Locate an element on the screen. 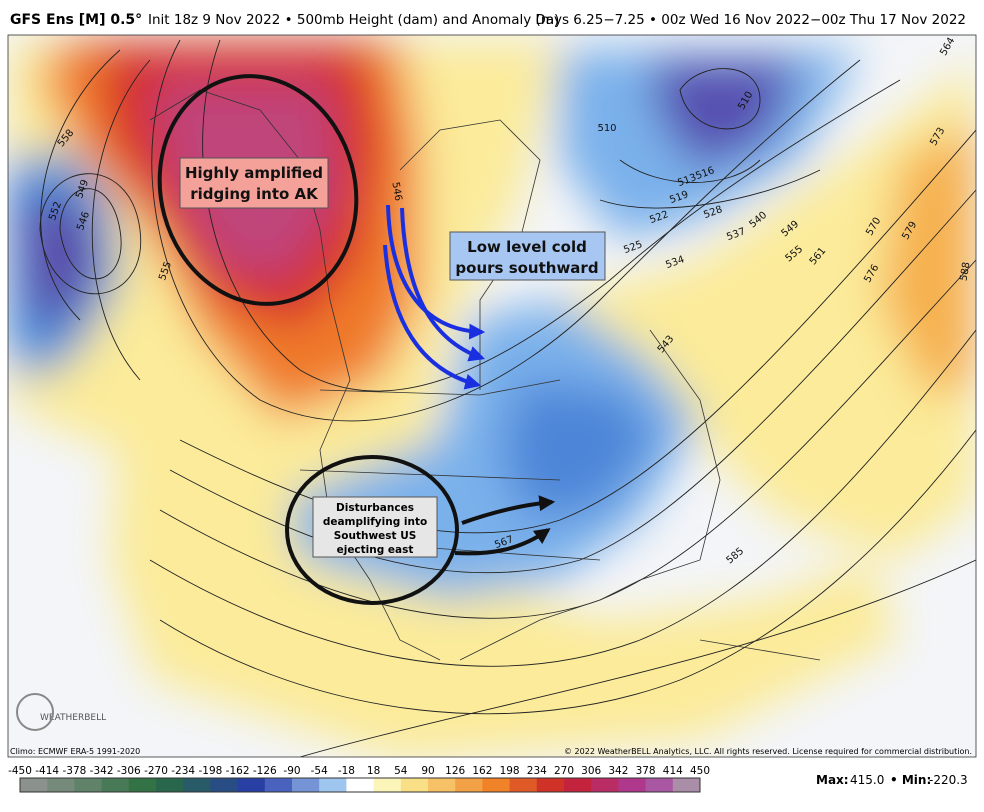  colorbar-tick-label: -54 is located at coordinates (319, 771).